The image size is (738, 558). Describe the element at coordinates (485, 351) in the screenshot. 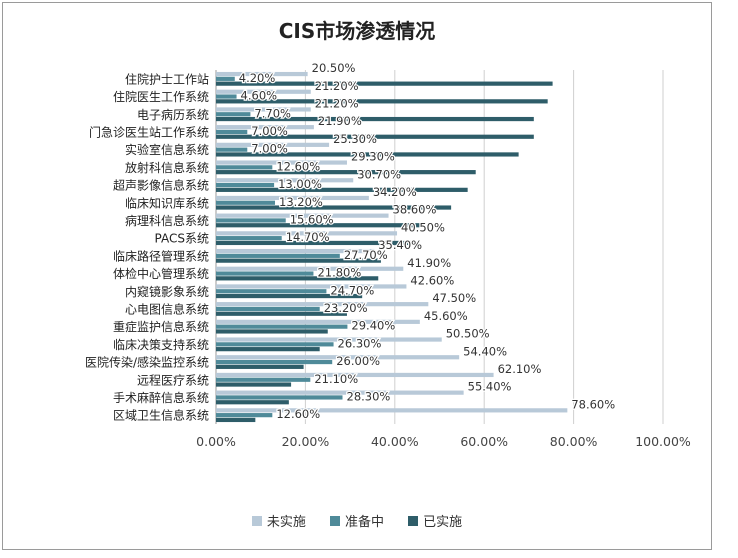

I see `data-label: 54.40%` at that location.